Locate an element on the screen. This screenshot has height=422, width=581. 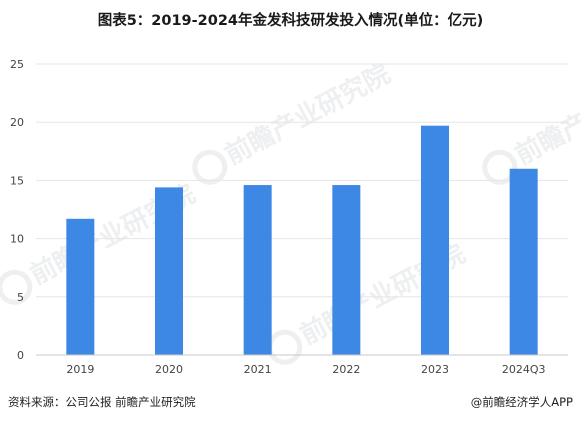
source-note: 资料来源：公司公报 前瞻产业研究院 is located at coordinates (102, 402).